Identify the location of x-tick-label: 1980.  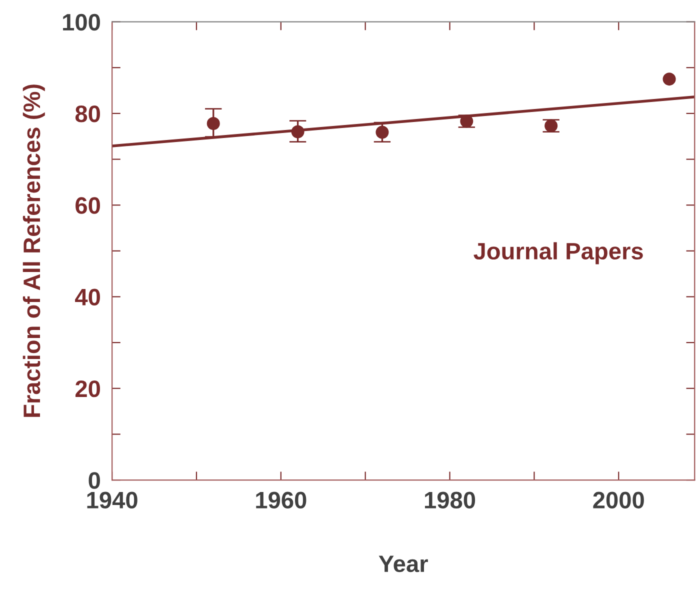
(450, 500).